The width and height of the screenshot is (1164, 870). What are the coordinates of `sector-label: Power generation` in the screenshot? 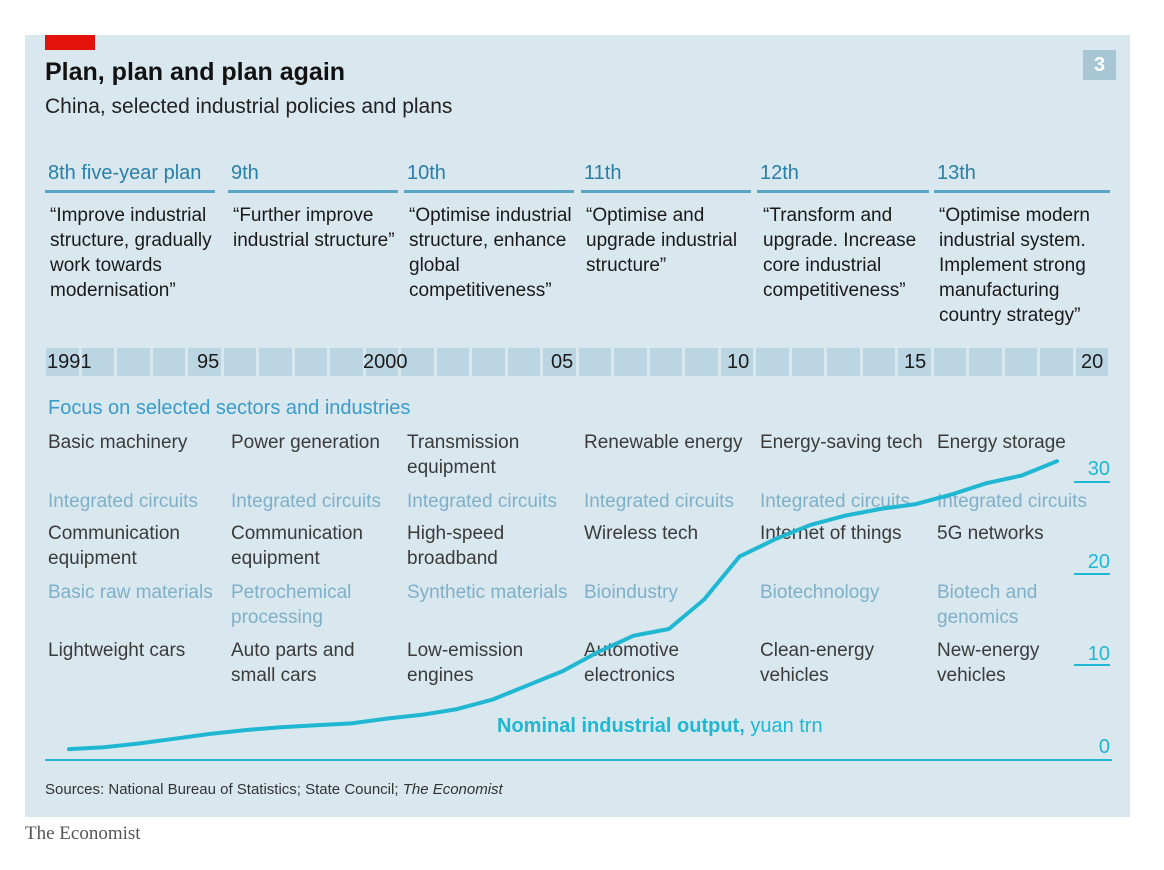 It's located at (305, 442).